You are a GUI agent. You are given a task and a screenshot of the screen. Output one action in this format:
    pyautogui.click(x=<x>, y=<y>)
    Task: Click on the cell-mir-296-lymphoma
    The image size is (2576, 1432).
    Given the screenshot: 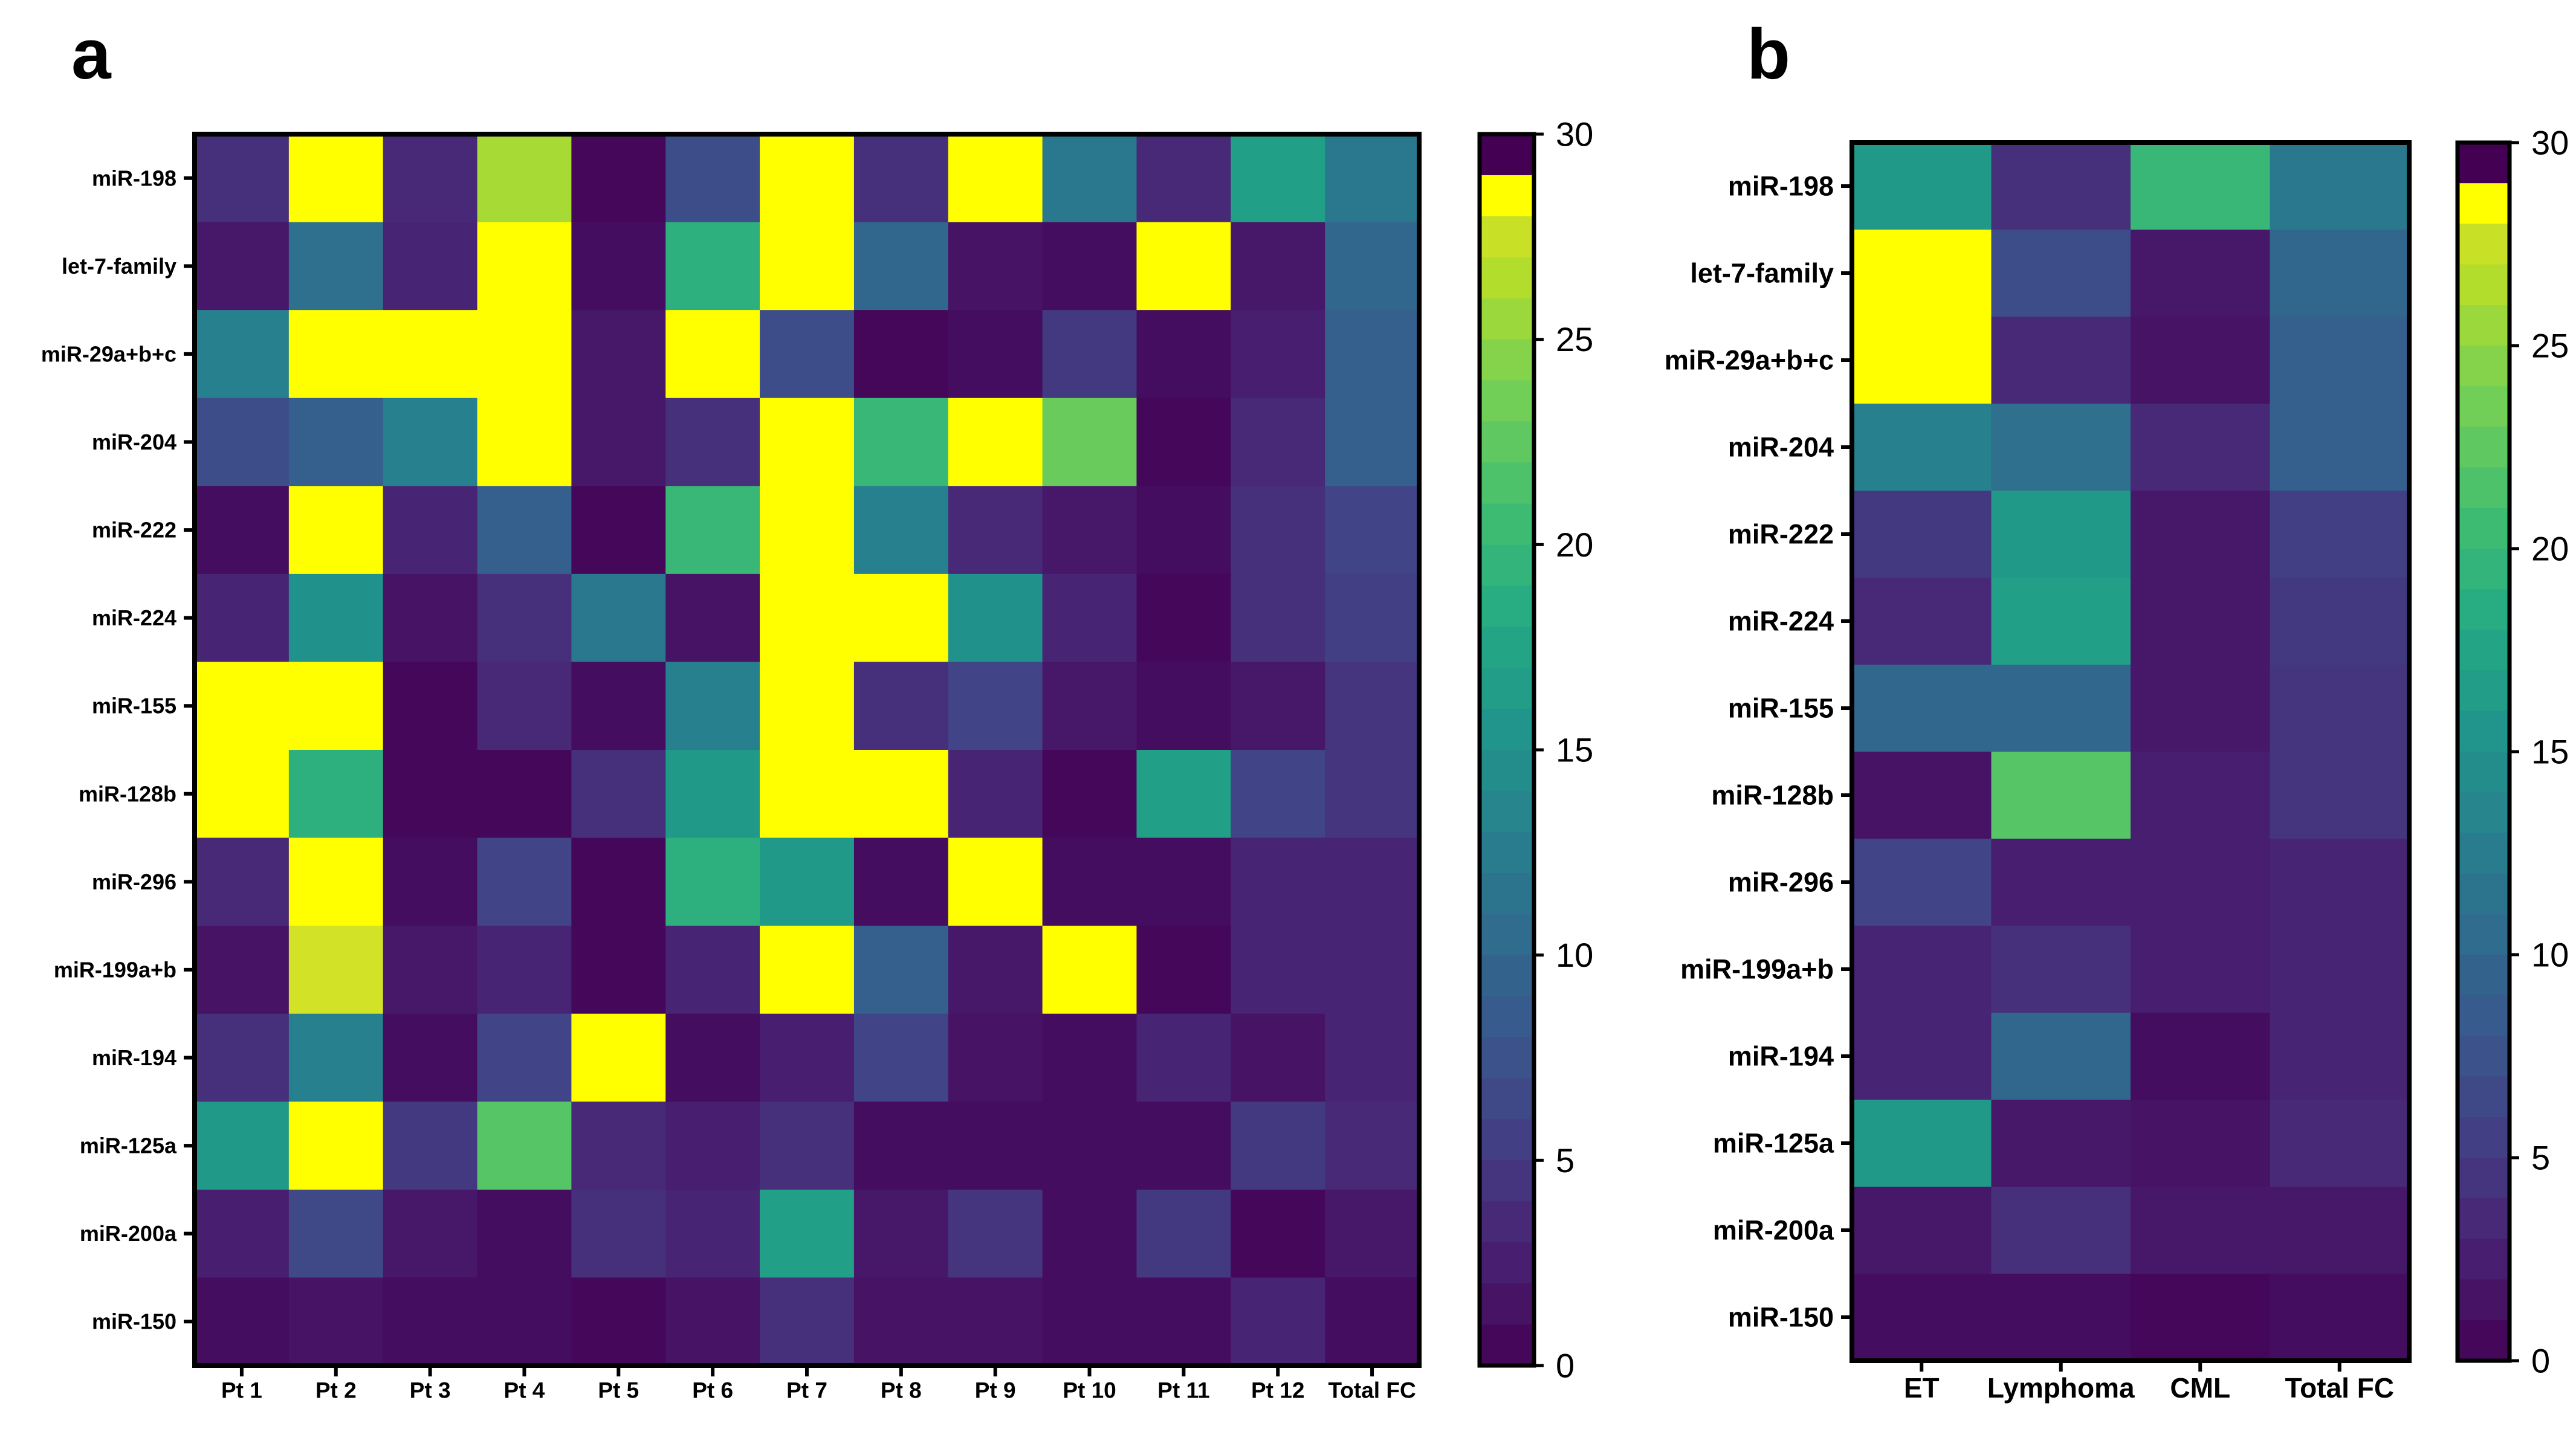 What is the action you would take?
    pyautogui.click(x=2061, y=883)
    